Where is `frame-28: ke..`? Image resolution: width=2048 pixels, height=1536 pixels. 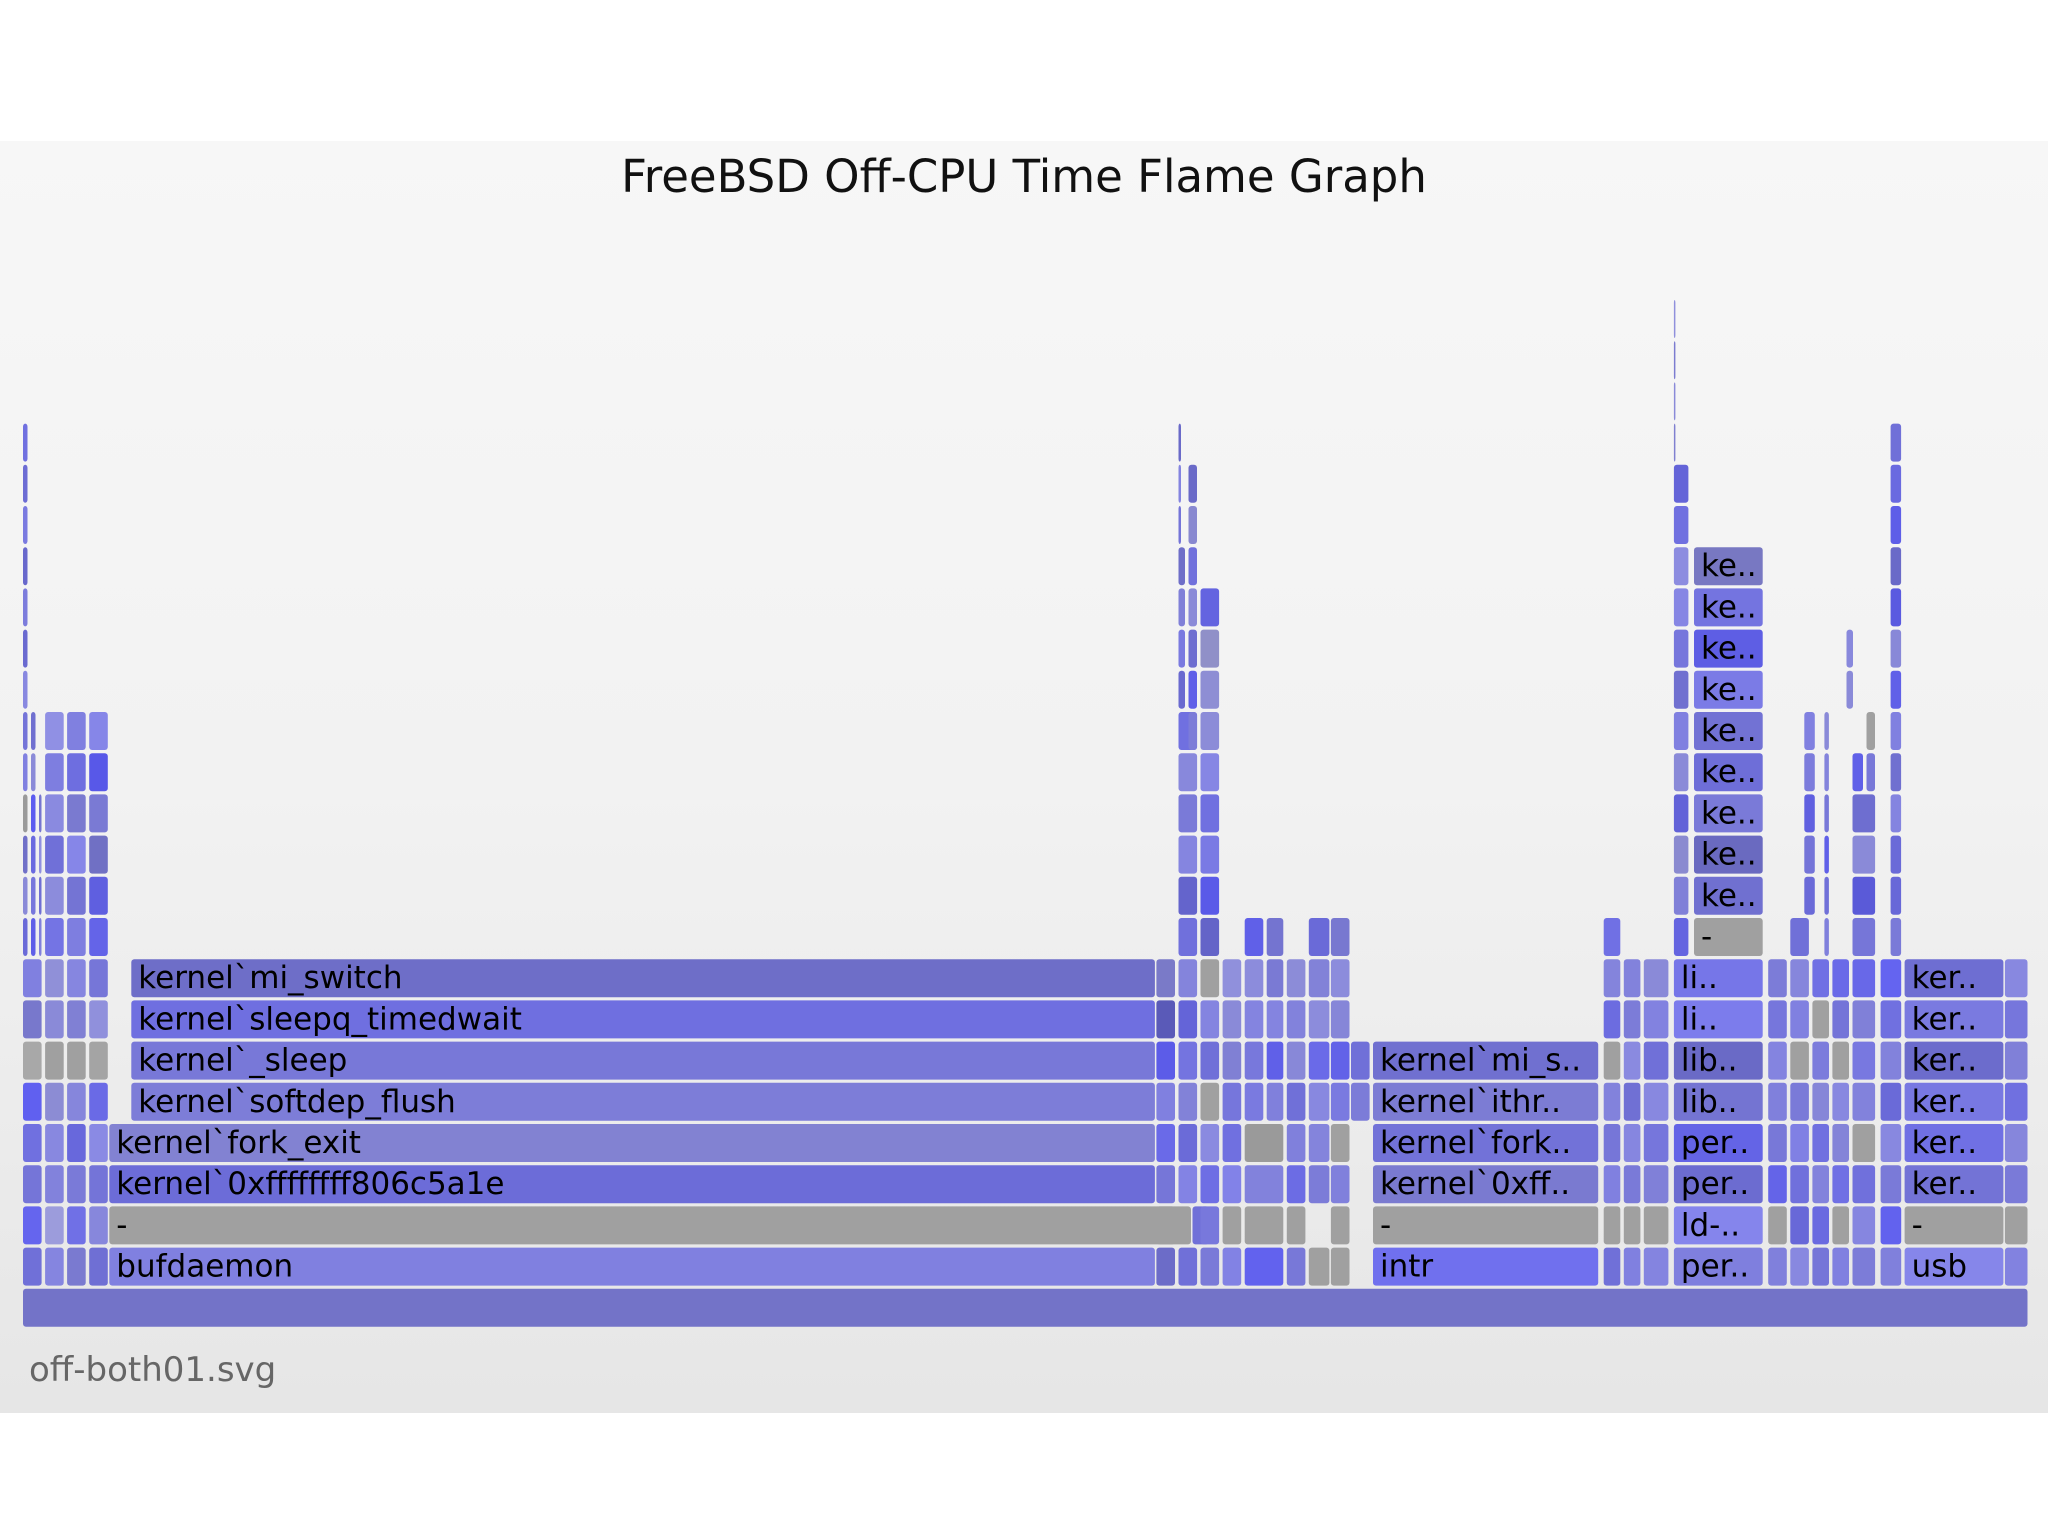
frame-28: ke.. is located at coordinates (1728, 731).